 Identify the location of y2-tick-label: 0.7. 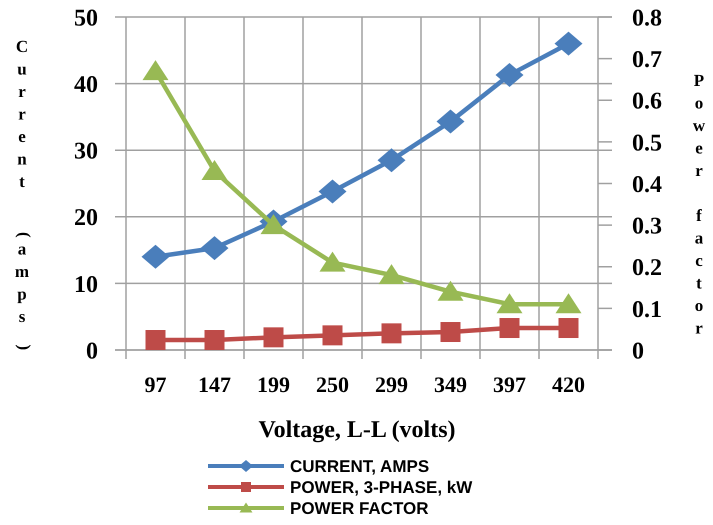
(647, 60).